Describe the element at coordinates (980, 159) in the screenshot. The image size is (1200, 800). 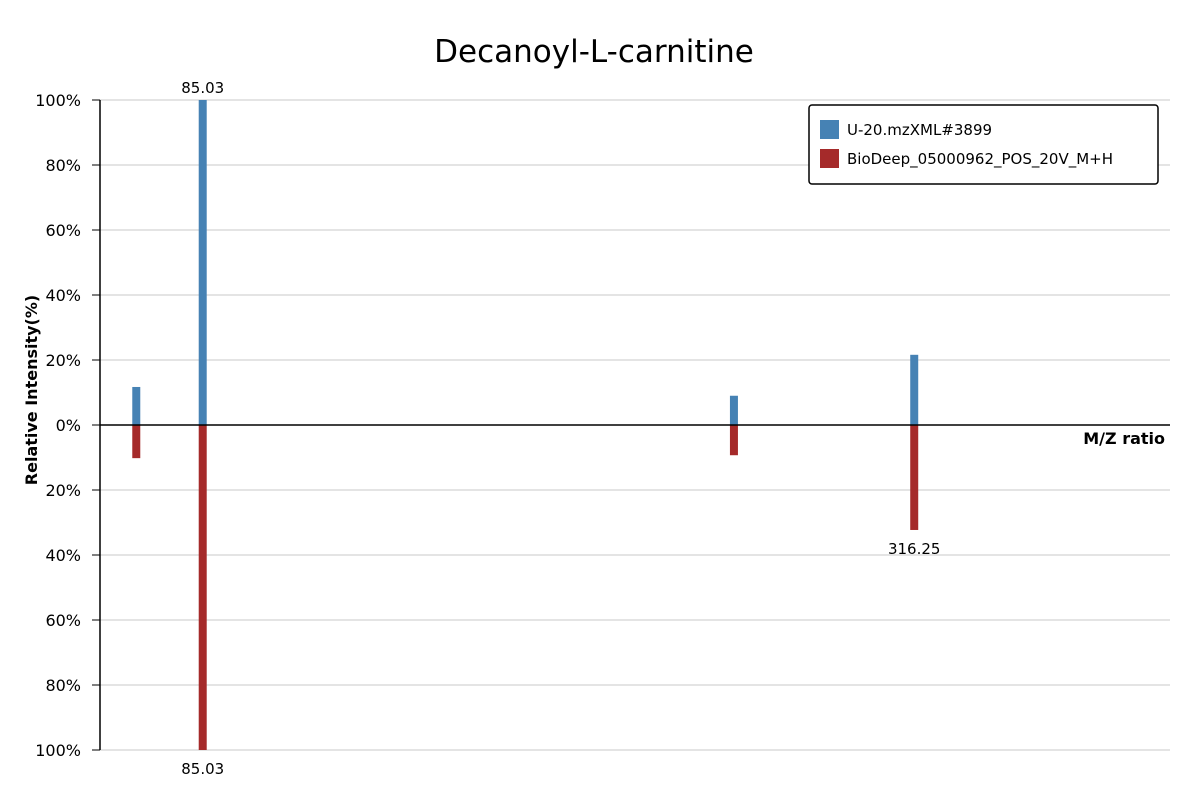
I see `legend-label: BioDeep_05000962_POS_20V_M+H` at that location.